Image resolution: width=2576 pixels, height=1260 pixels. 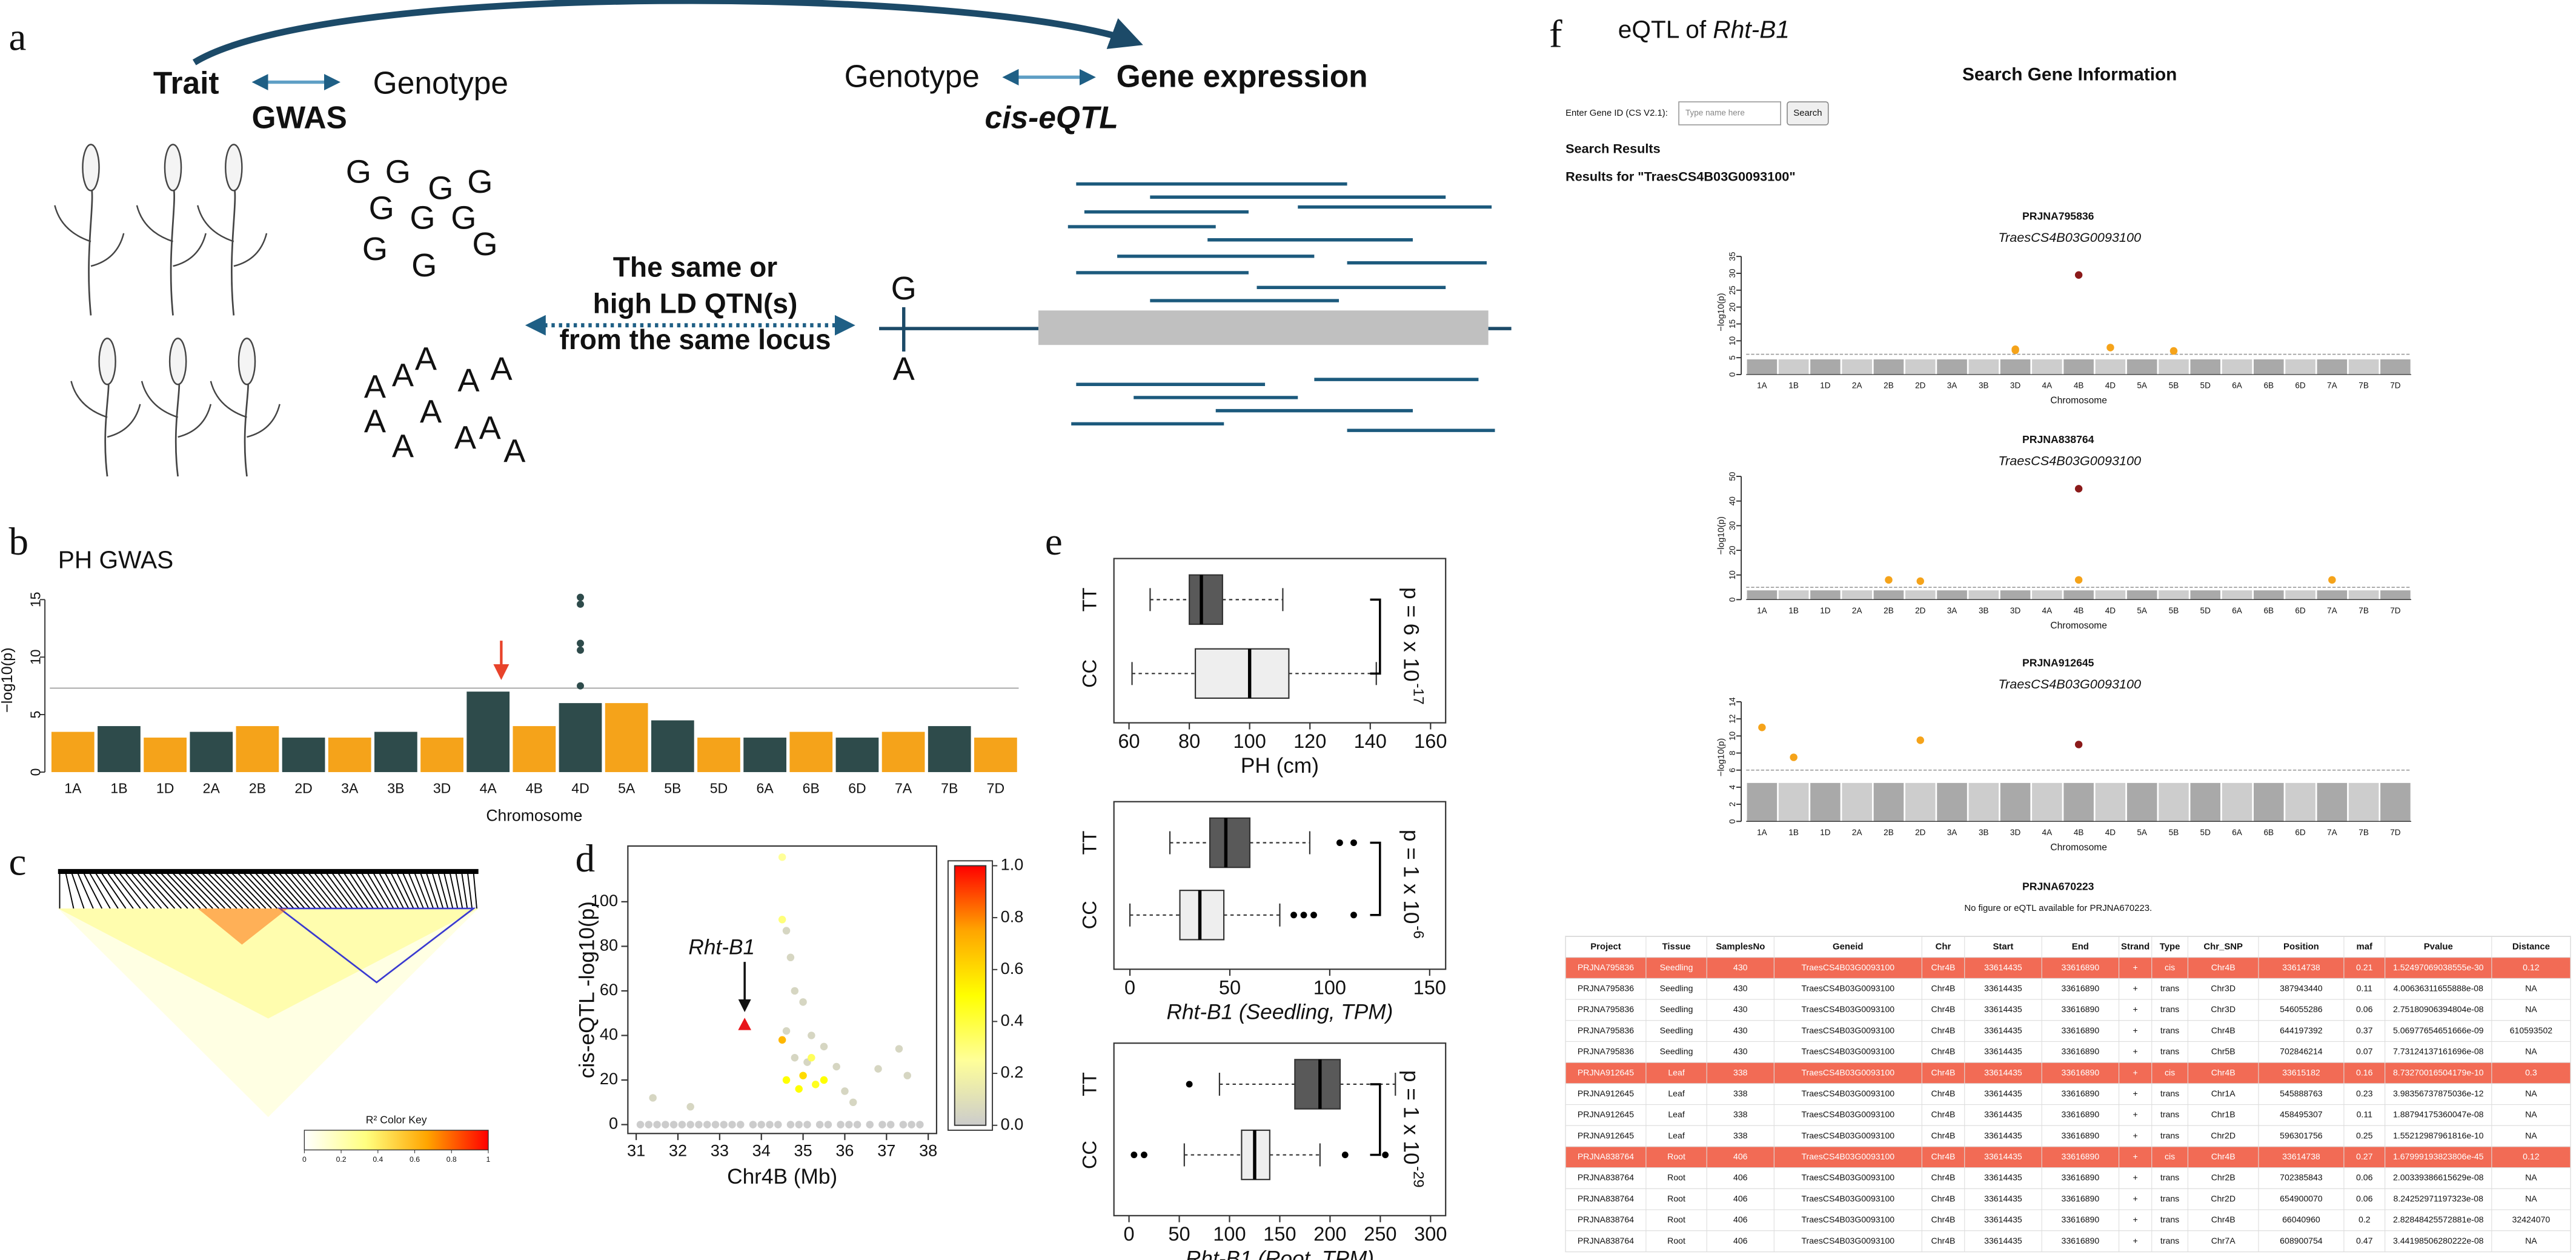 I want to click on y-tick-label: 14, so click(x=1733, y=702).